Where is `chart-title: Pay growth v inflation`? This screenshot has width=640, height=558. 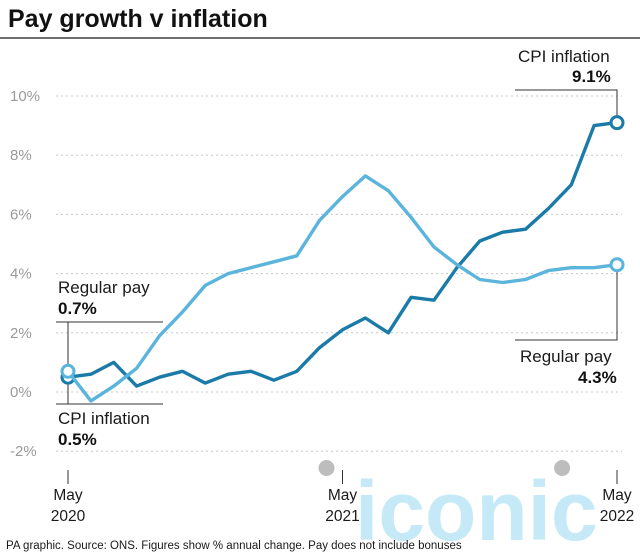
chart-title: Pay growth v inflation is located at coordinates (138, 19).